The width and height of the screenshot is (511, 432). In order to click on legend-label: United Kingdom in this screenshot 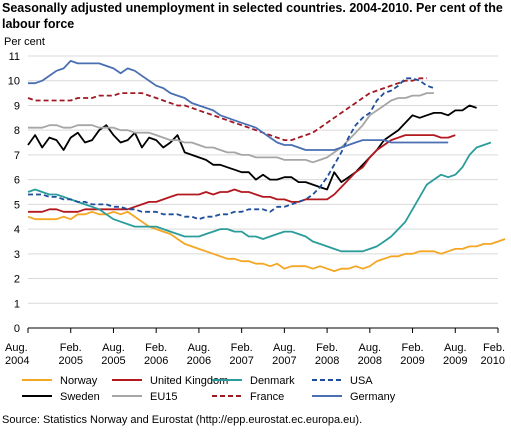, I will do `click(189, 381)`.